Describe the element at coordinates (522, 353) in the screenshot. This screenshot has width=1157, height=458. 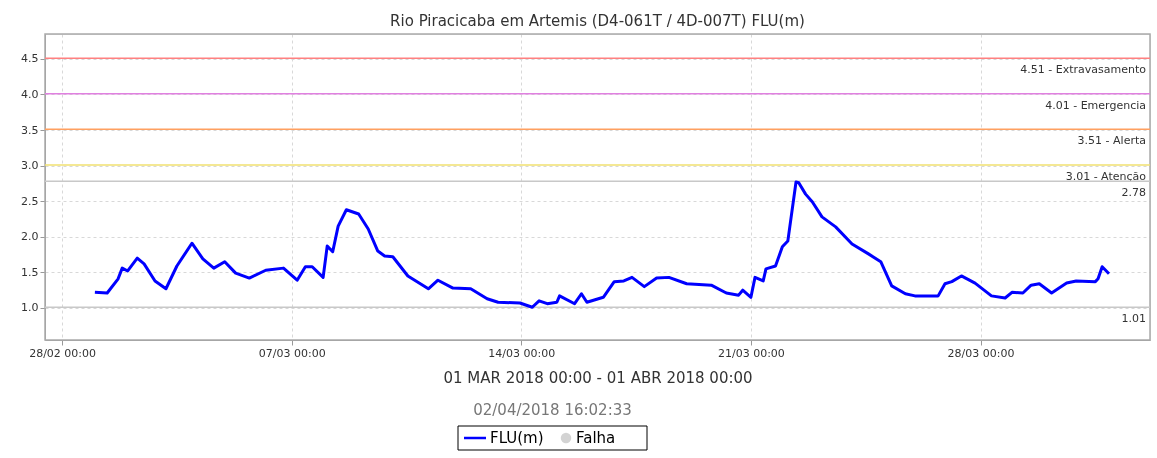
I see `x-tick-label: 14/03 00:00` at that location.